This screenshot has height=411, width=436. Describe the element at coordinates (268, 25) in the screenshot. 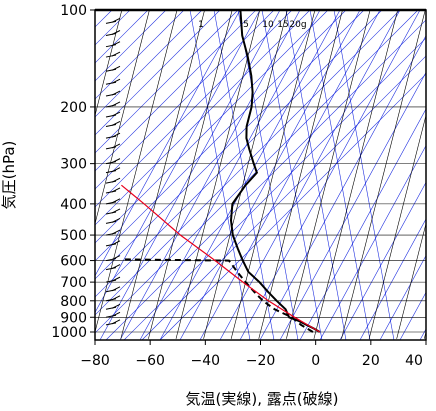

I see `mixing-ratio-label: 10` at that location.